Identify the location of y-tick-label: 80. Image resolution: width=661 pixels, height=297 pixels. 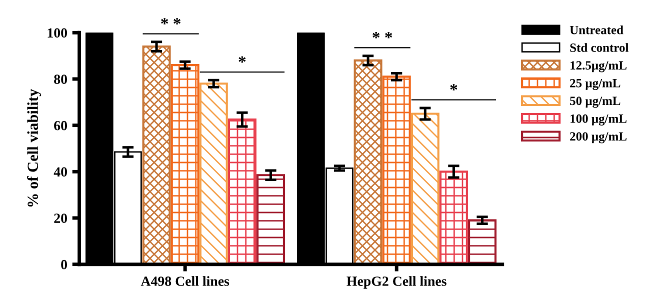
(60, 79).